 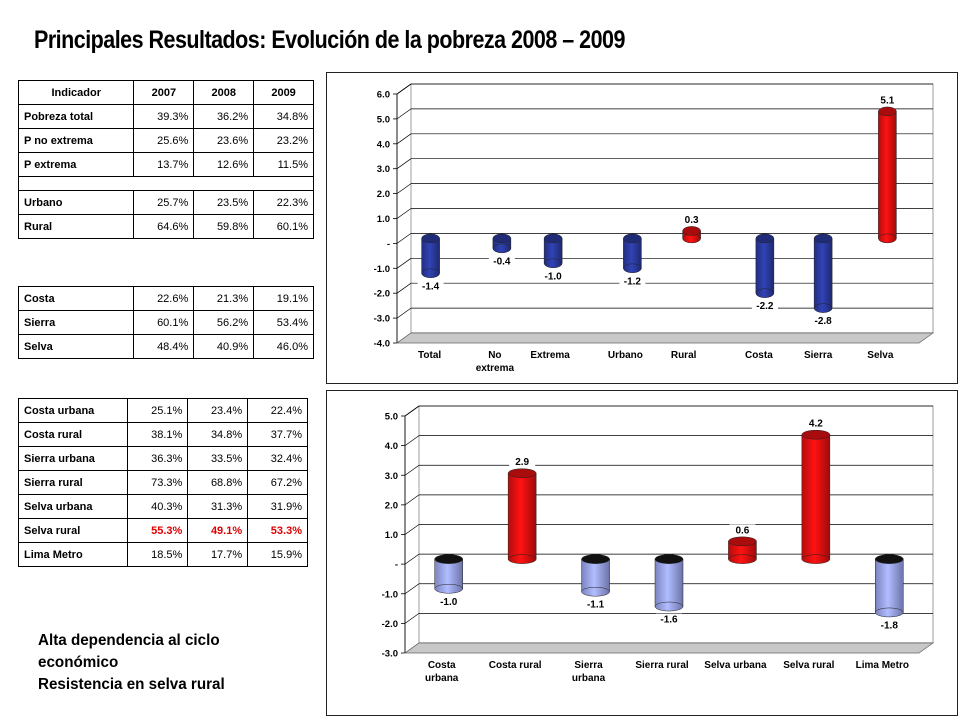 What do you see at coordinates (880, 355) in the screenshot?
I see `x-tick-label: Selva` at bounding box center [880, 355].